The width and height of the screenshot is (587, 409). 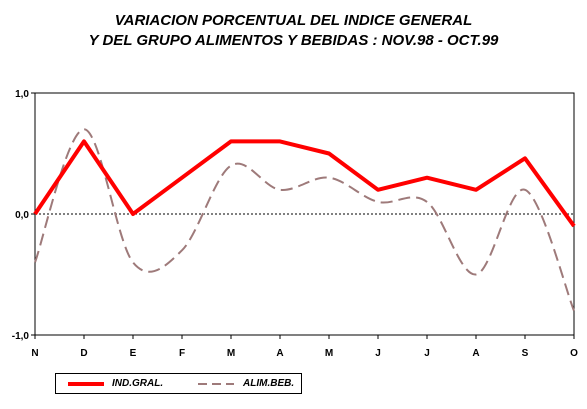 What do you see at coordinates (182, 353) in the screenshot?
I see `x-tick-label: F` at bounding box center [182, 353].